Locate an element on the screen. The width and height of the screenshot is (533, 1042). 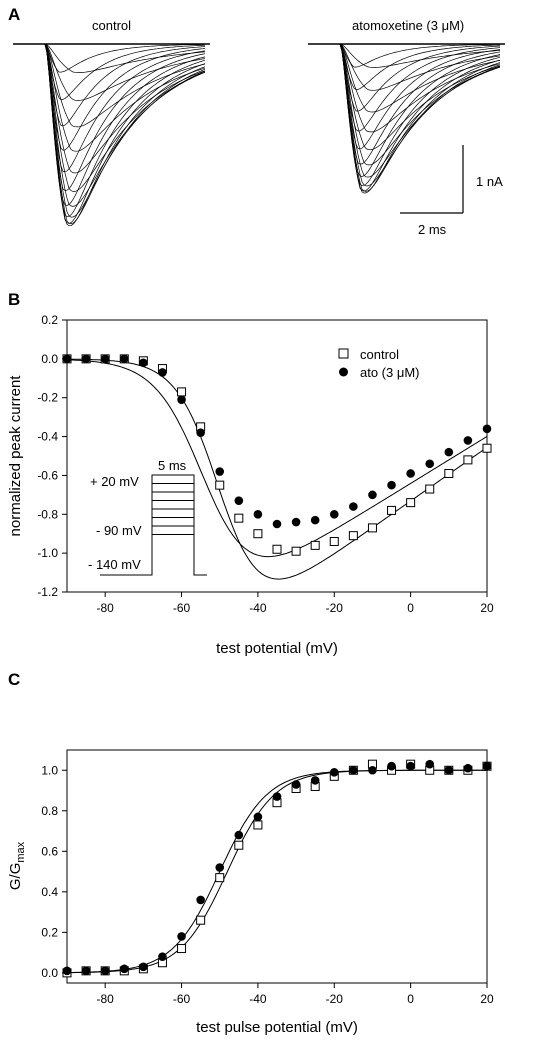
panel-a-letter: A is located at coordinates (14, 14).